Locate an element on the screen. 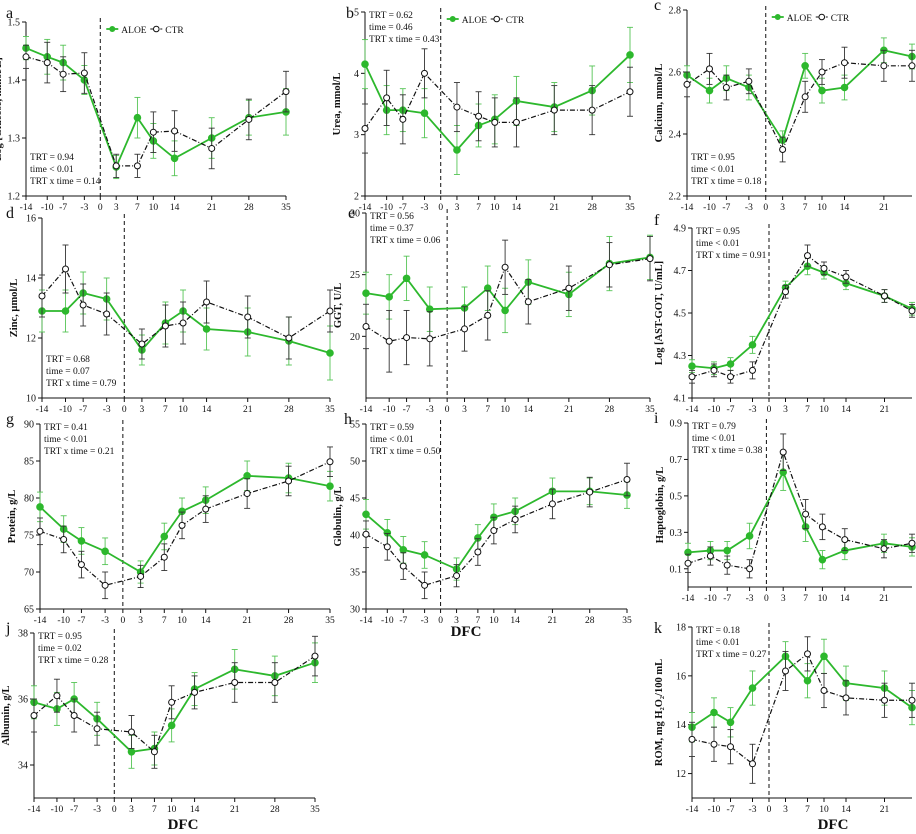 The width and height of the screenshot is (916, 834). y-tick-label: 70 is located at coordinates (29, 573).